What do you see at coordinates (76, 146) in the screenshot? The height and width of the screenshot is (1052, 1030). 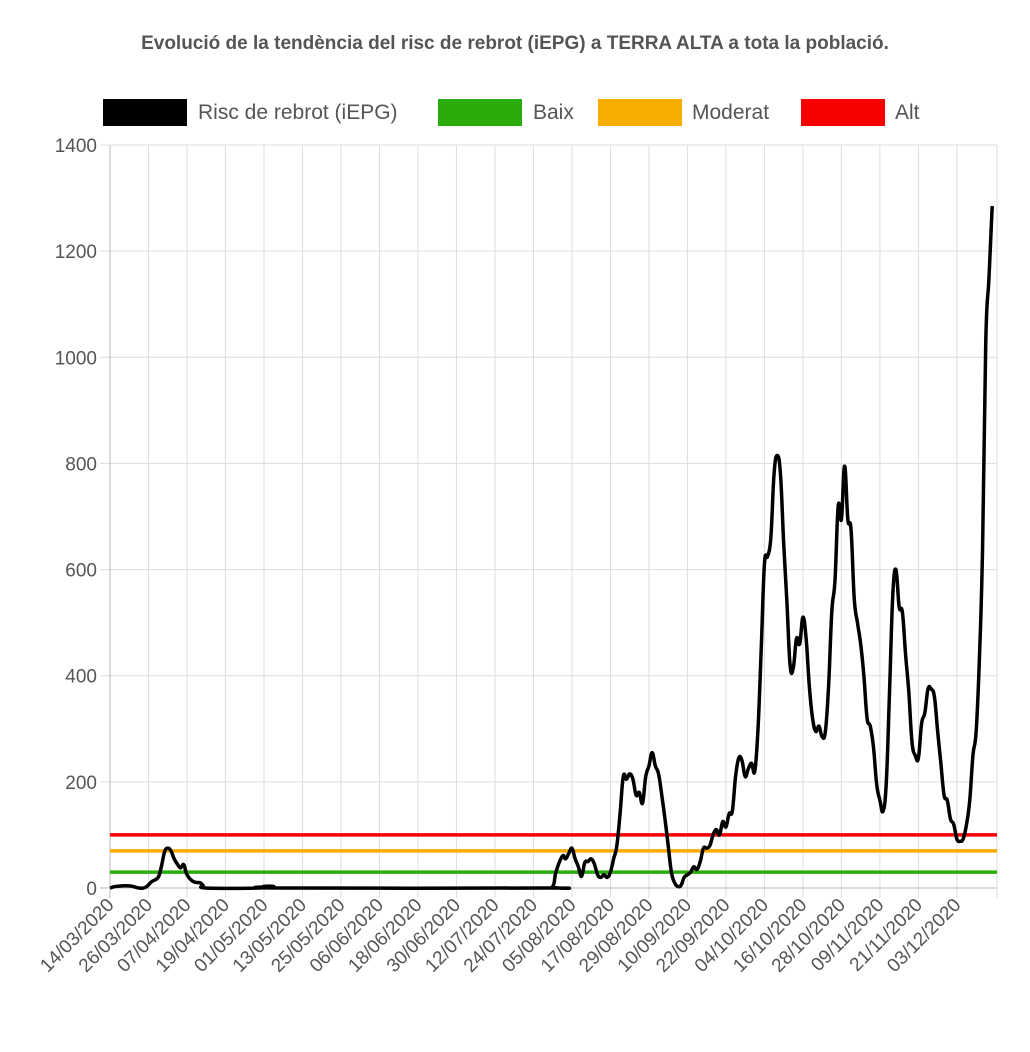 I see `y-tick-label: 1400` at bounding box center [76, 146].